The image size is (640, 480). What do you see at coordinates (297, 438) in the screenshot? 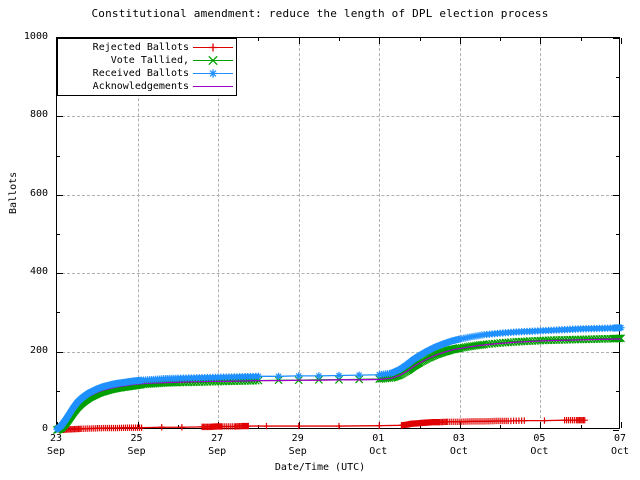
I see `x-tick-day: 29` at bounding box center [297, 438].